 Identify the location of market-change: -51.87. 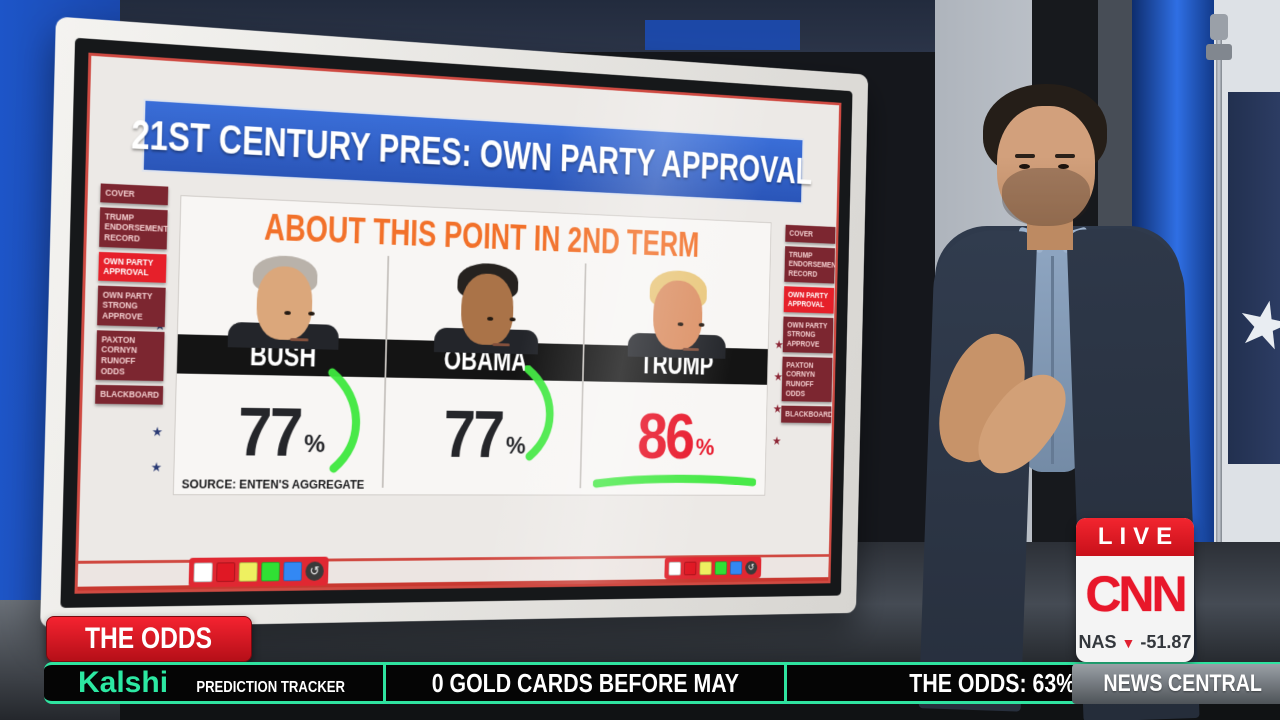
(1166, 642).